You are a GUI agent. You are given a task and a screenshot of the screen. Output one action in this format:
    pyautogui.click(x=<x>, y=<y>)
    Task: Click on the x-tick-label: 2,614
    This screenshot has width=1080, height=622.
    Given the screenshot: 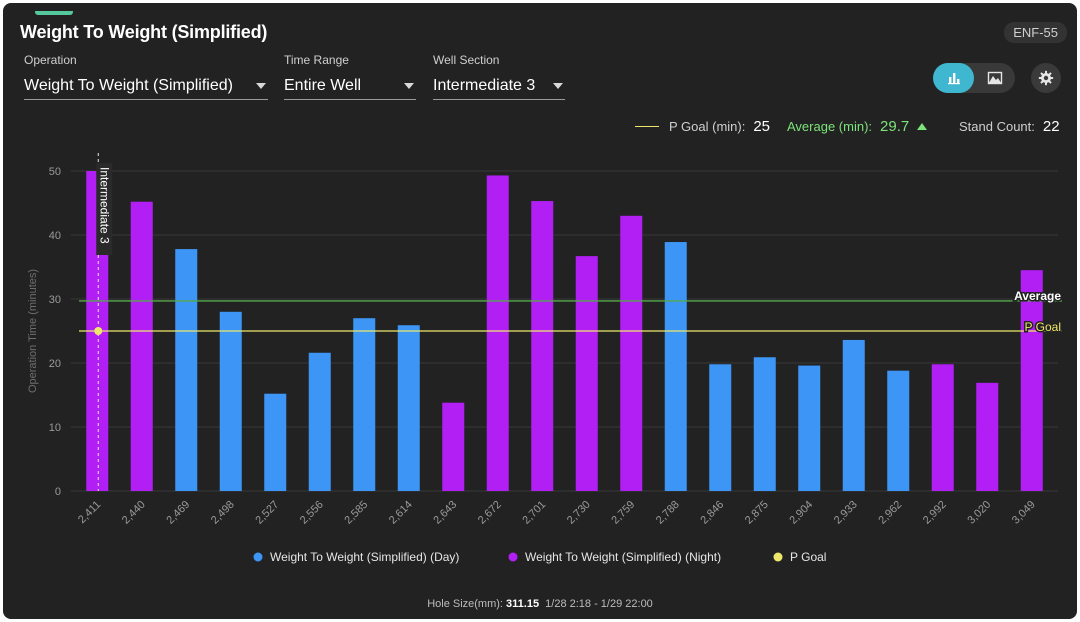 What is the action you would take?
    pyautogui.click(x=401, y=513)
    